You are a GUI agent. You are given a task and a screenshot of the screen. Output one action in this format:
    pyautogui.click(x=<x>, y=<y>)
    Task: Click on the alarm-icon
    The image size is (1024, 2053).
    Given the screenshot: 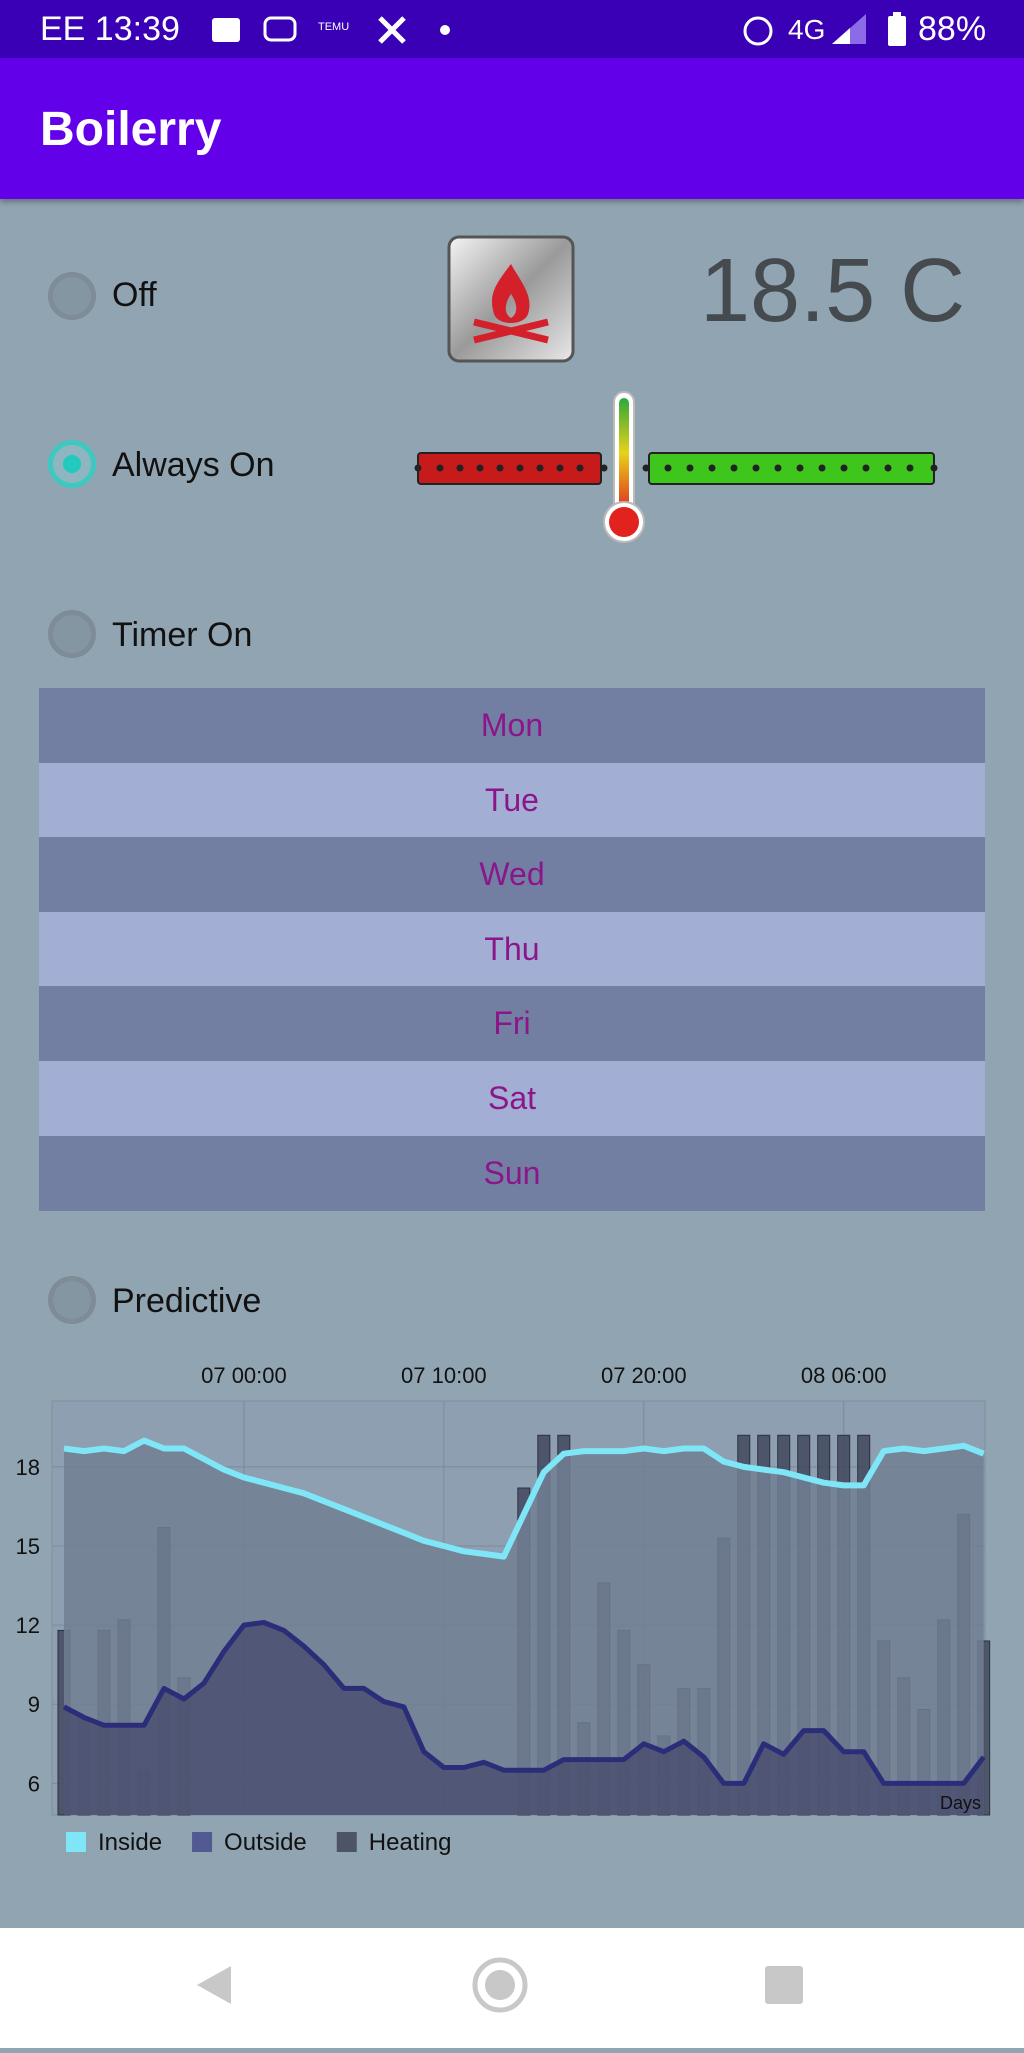 What is the action you would take?
    pyautogui.click(x=758, y=31)
    